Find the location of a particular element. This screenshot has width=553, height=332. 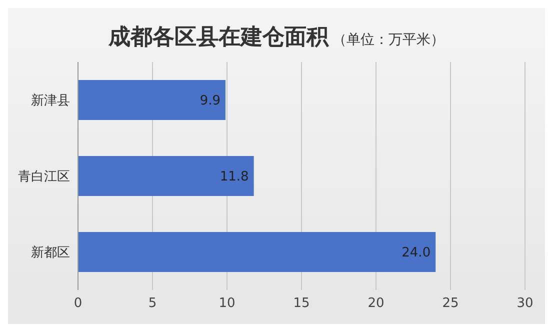

x-tick-label: 20 is located at coordinates (376, 304).